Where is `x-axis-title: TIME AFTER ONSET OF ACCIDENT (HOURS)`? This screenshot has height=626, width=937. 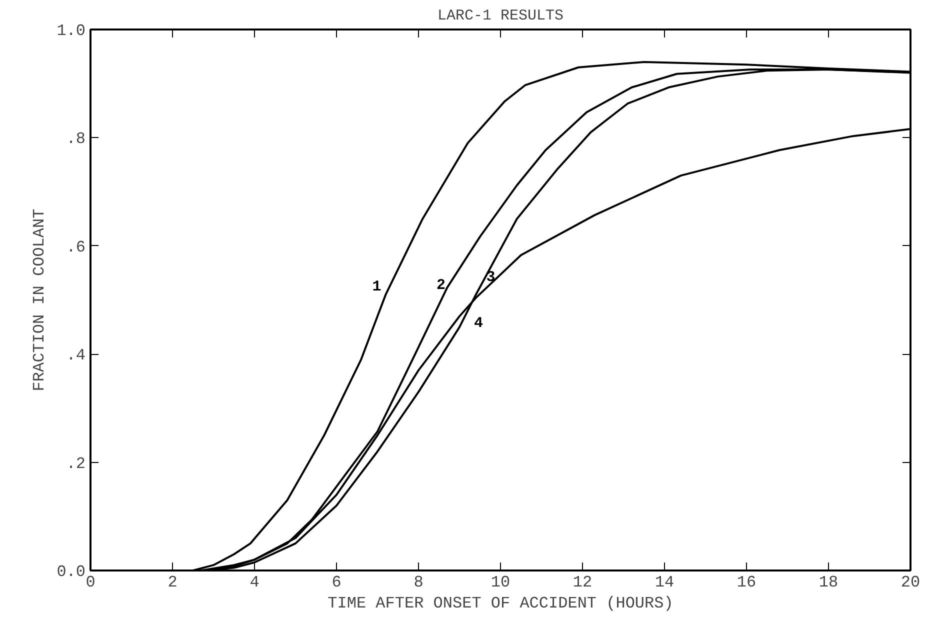
x-axis-title: TIME AFTER ONSET OF ACCIDENT (HOURS) is located at coordinates (501, 603).